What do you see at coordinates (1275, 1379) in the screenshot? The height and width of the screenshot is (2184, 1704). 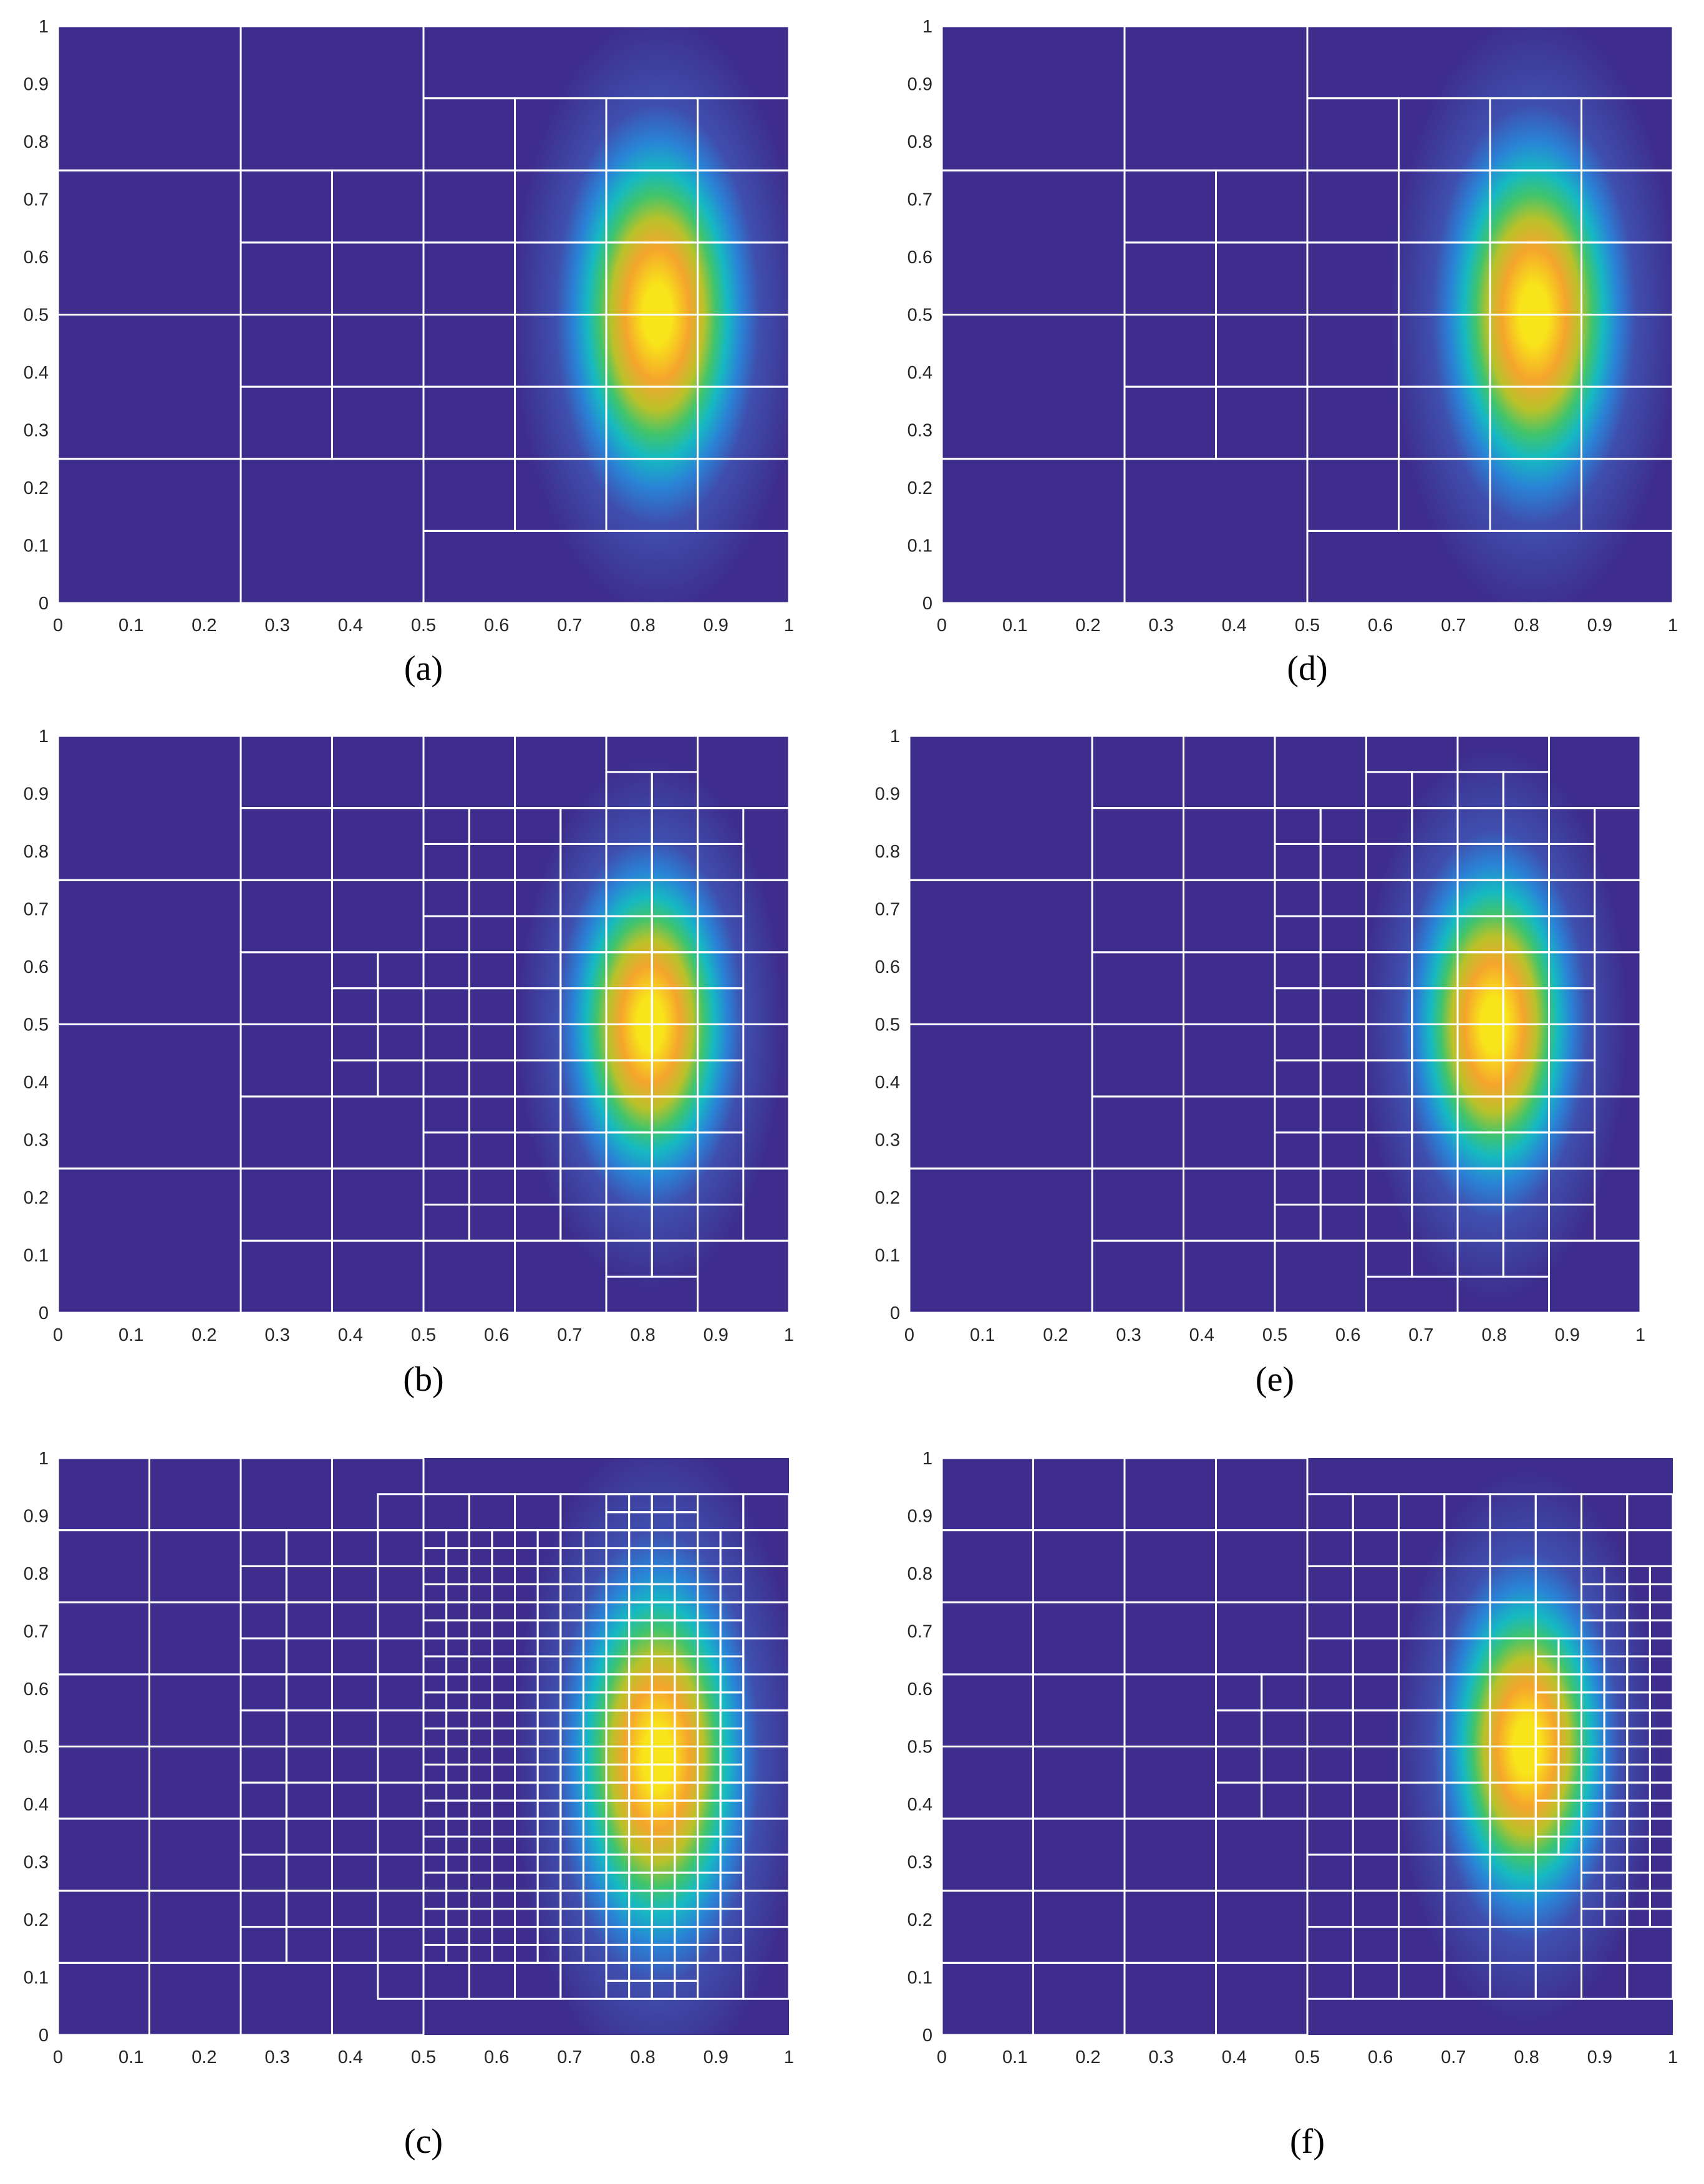 I see `panel-caption: (e)` at bounding box center [1275, 1379].